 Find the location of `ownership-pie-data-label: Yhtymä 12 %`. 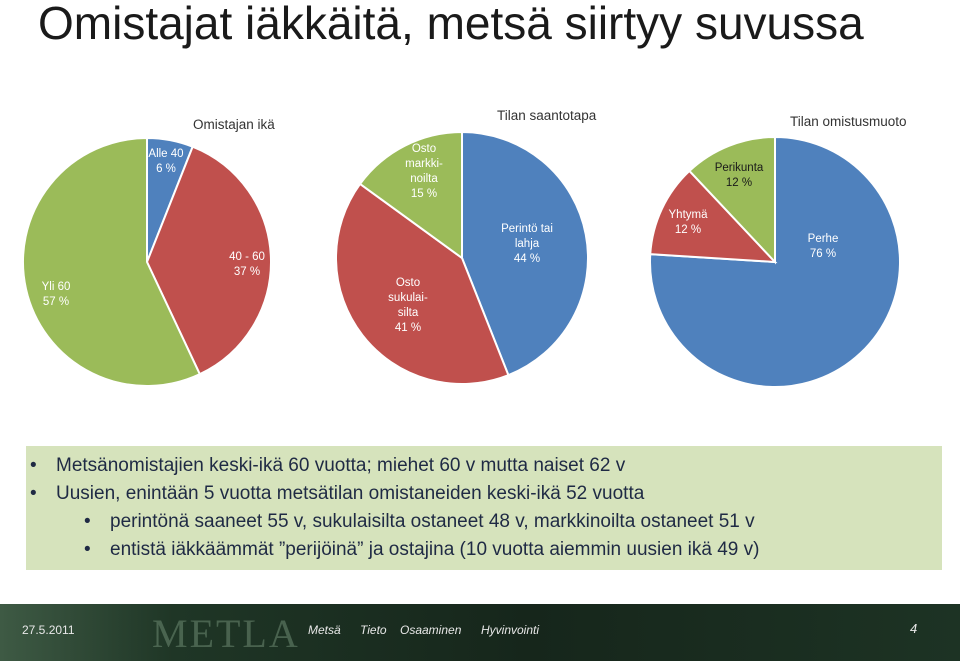

ownership-pie-data-label: Yhtymä 12 % is located at coordinates (689, 222).